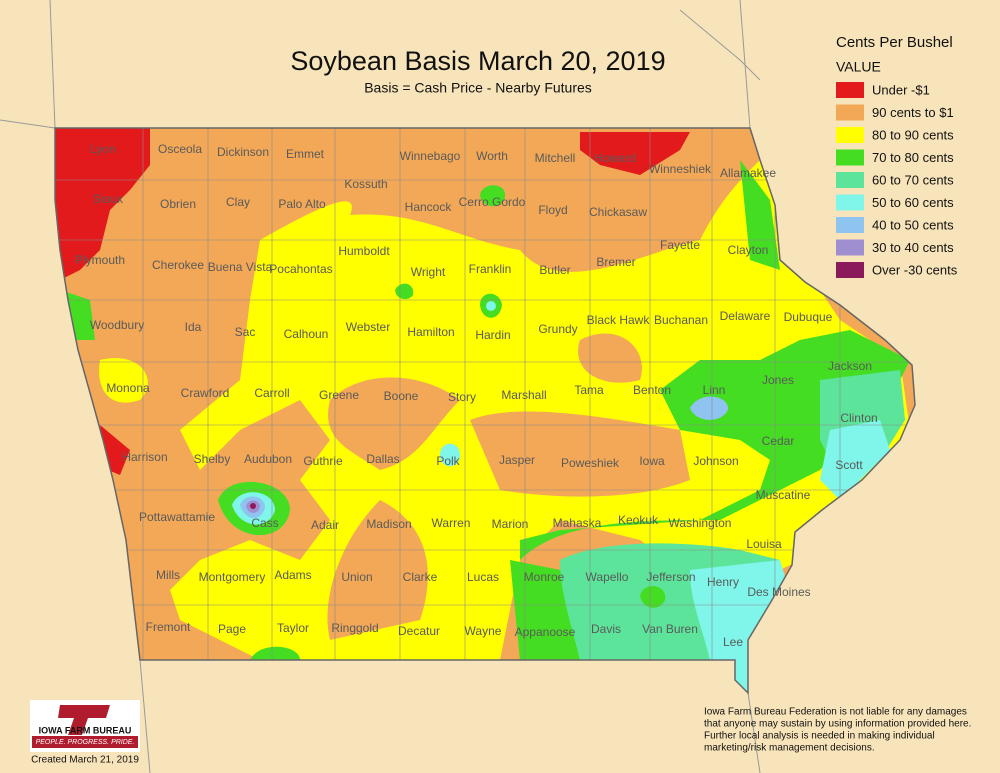 This screenshot has height=773, width=1000. Describe the element at coordinates (894, 42) in the screenshot. I see `legend-title: Cents Per Bushel` at that location.